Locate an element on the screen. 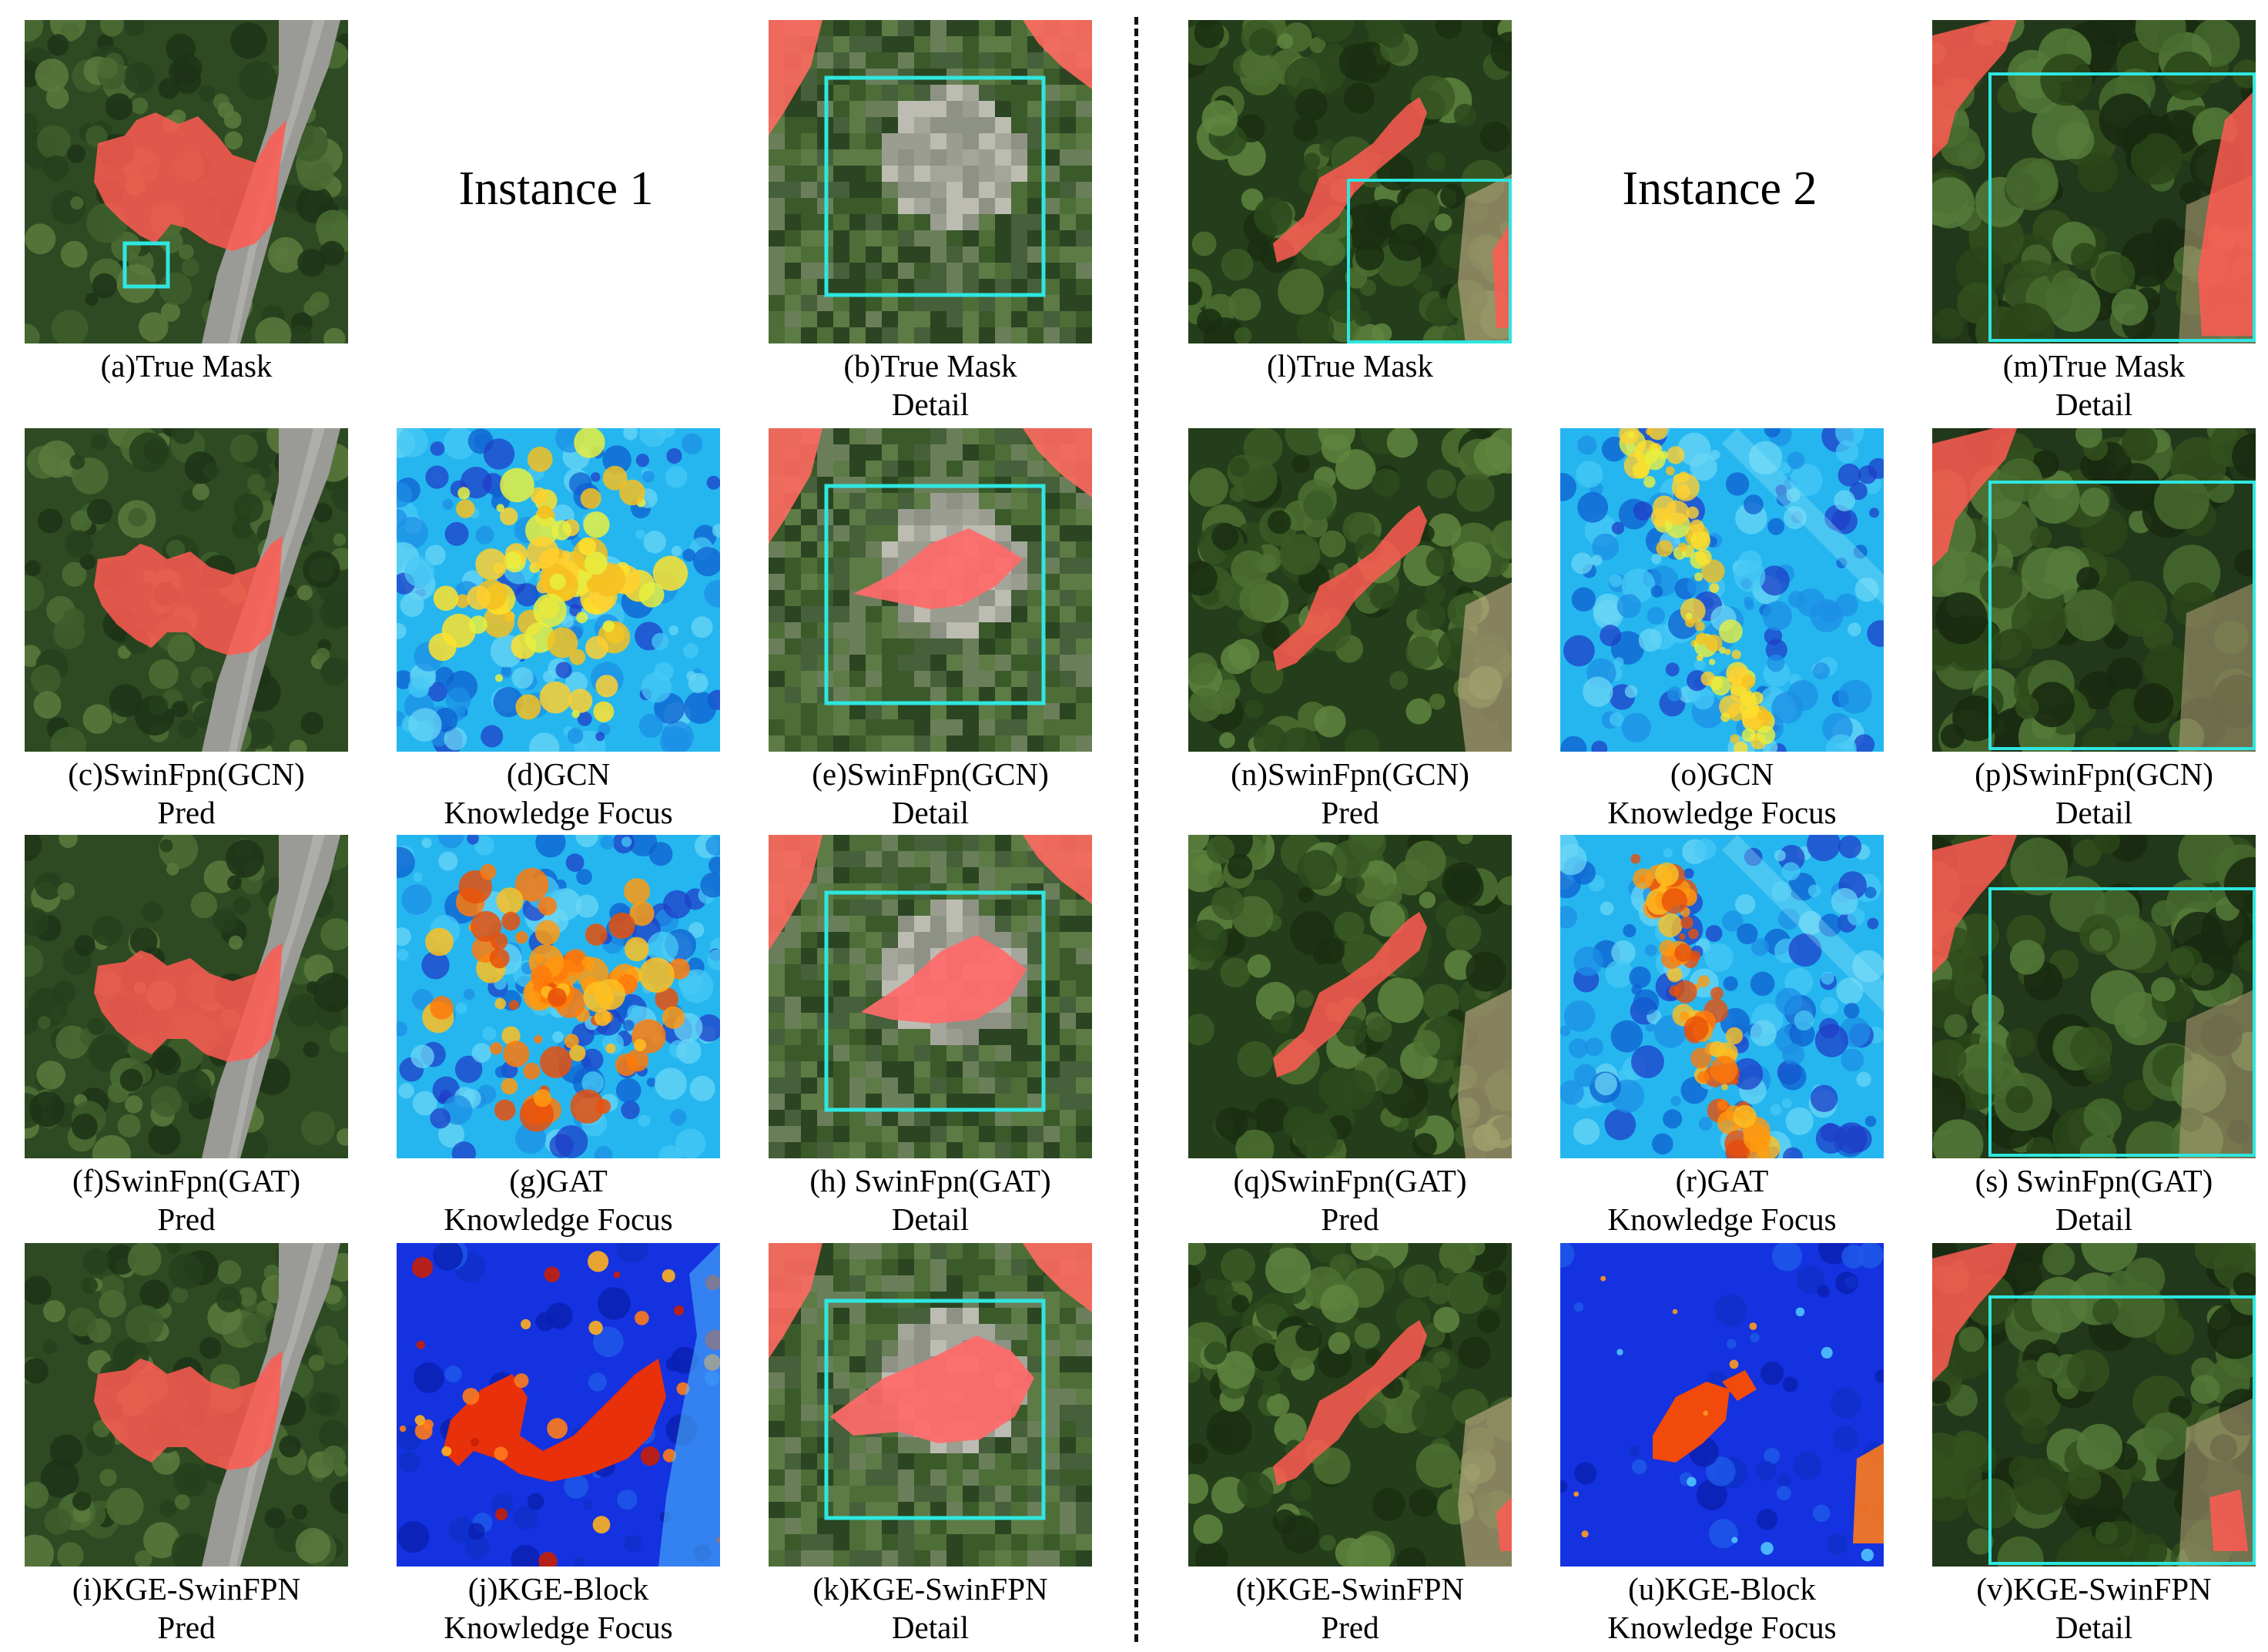 The width and height of the screenshot is (2268, 1652). caption-e: (e)SwinFpn(GCN) Detail is located at coordinates (930, 793).